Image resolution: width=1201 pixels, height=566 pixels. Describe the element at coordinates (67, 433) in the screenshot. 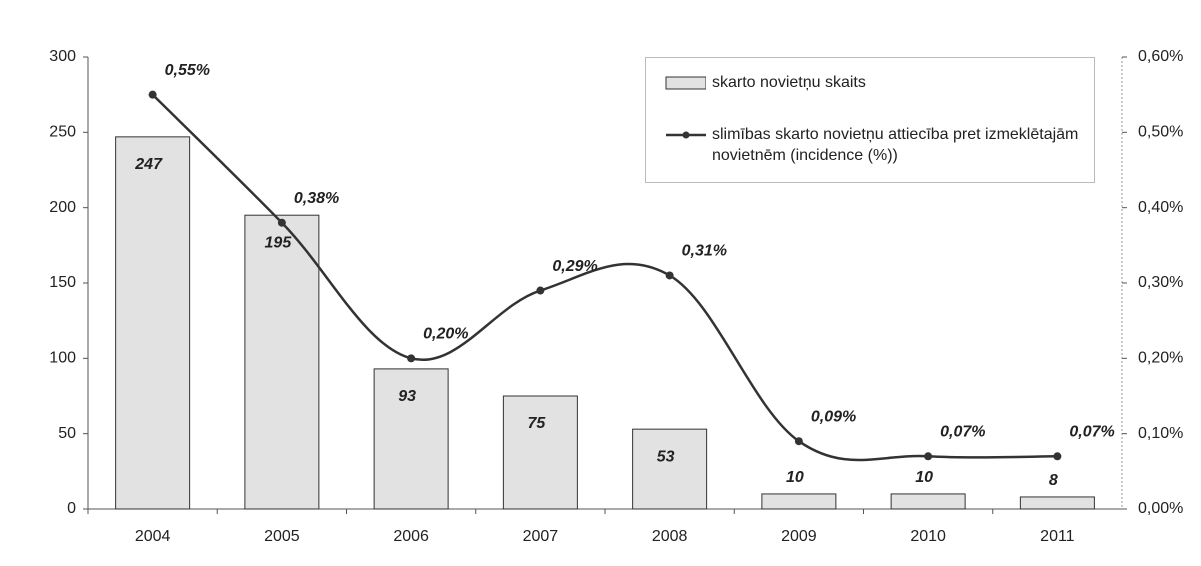

I see `y-tick-label: 50` at that location.